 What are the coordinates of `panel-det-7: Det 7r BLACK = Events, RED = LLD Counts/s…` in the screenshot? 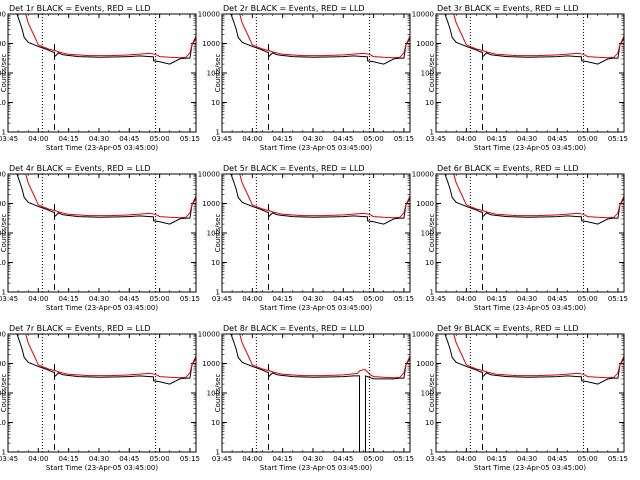 It's located at (100, 398).